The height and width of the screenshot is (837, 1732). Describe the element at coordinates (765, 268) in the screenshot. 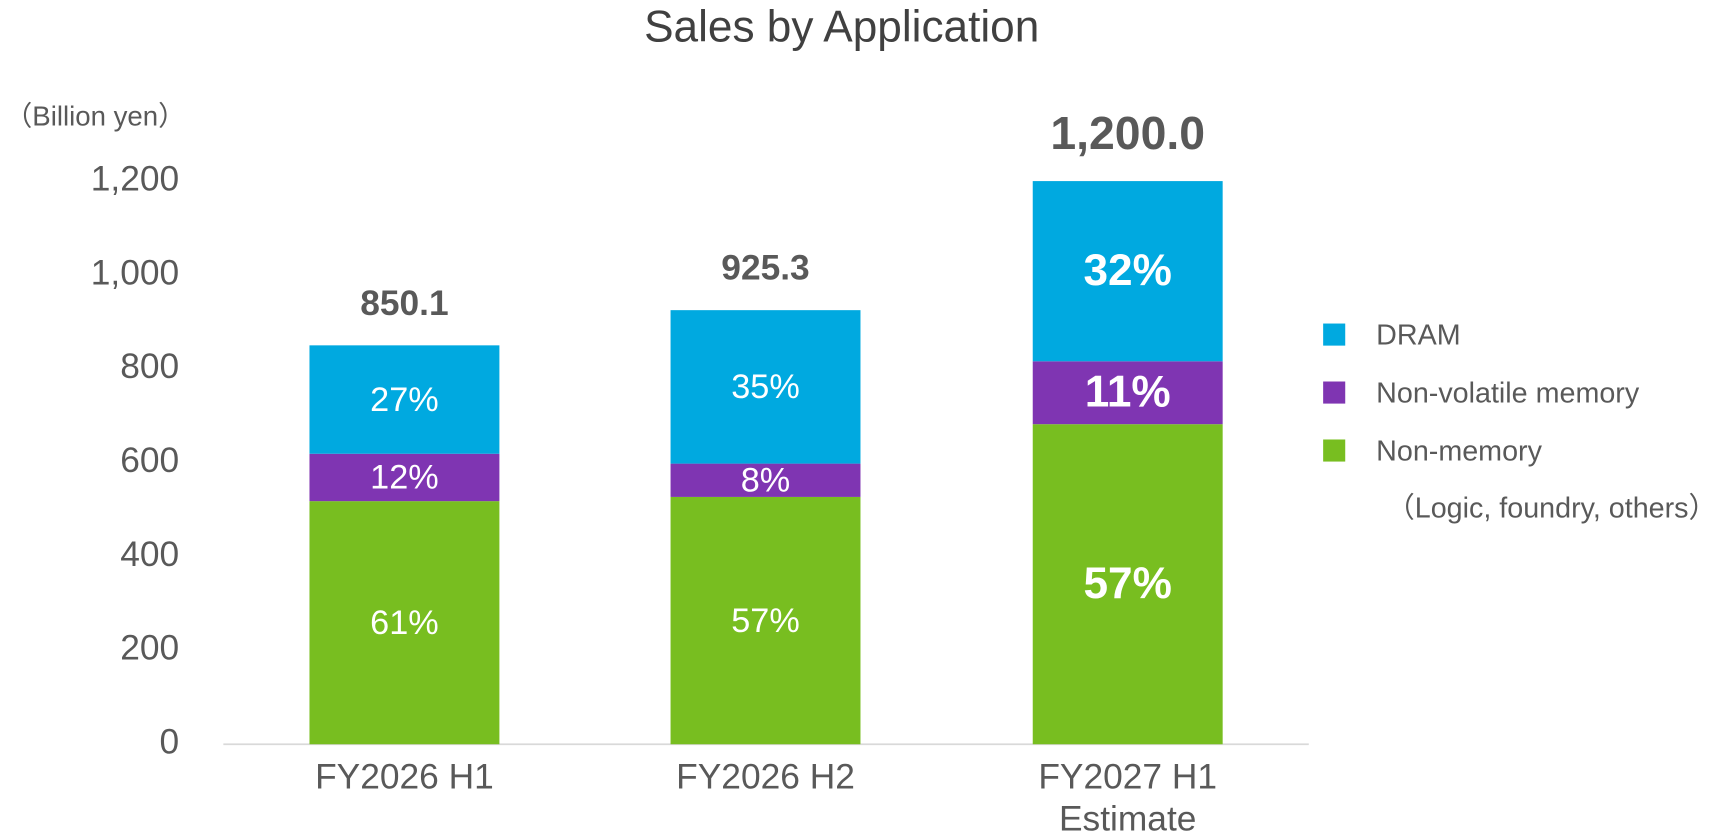

I see `total-label: 925.3` at that location.